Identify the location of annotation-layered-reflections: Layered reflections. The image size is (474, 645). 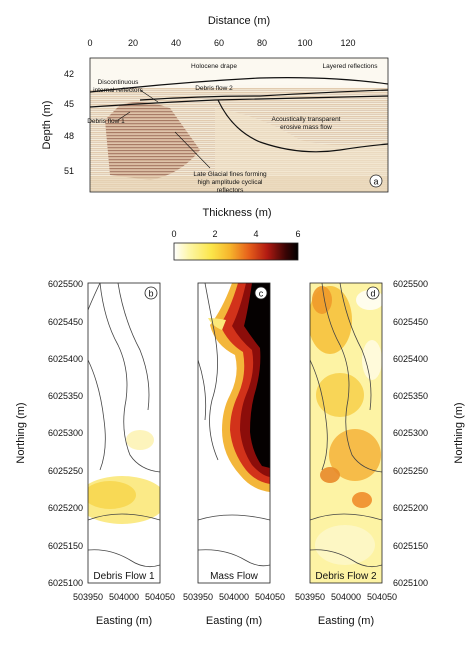
(351, 66).